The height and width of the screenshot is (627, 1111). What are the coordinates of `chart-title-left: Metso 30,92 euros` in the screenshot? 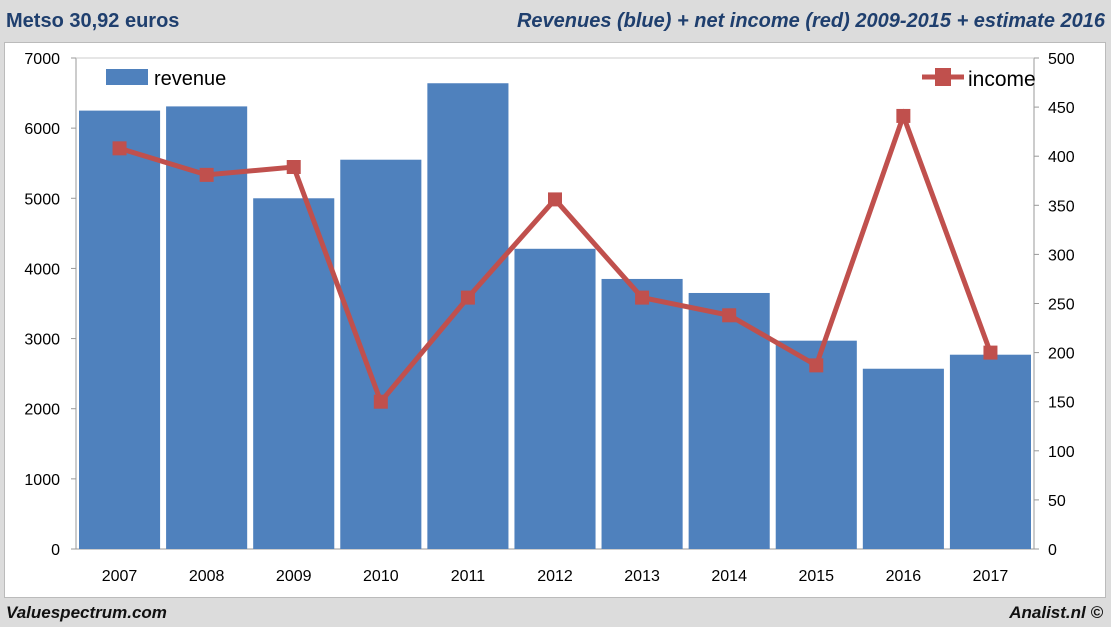 It's located at (93, 21).